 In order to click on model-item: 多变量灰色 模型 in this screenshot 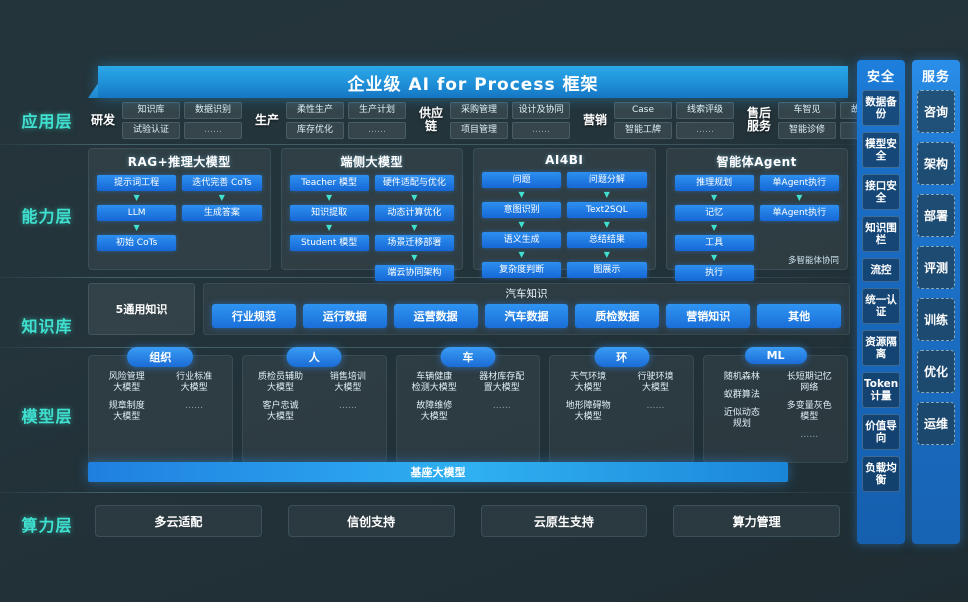, I will do `click(809, 411)`.